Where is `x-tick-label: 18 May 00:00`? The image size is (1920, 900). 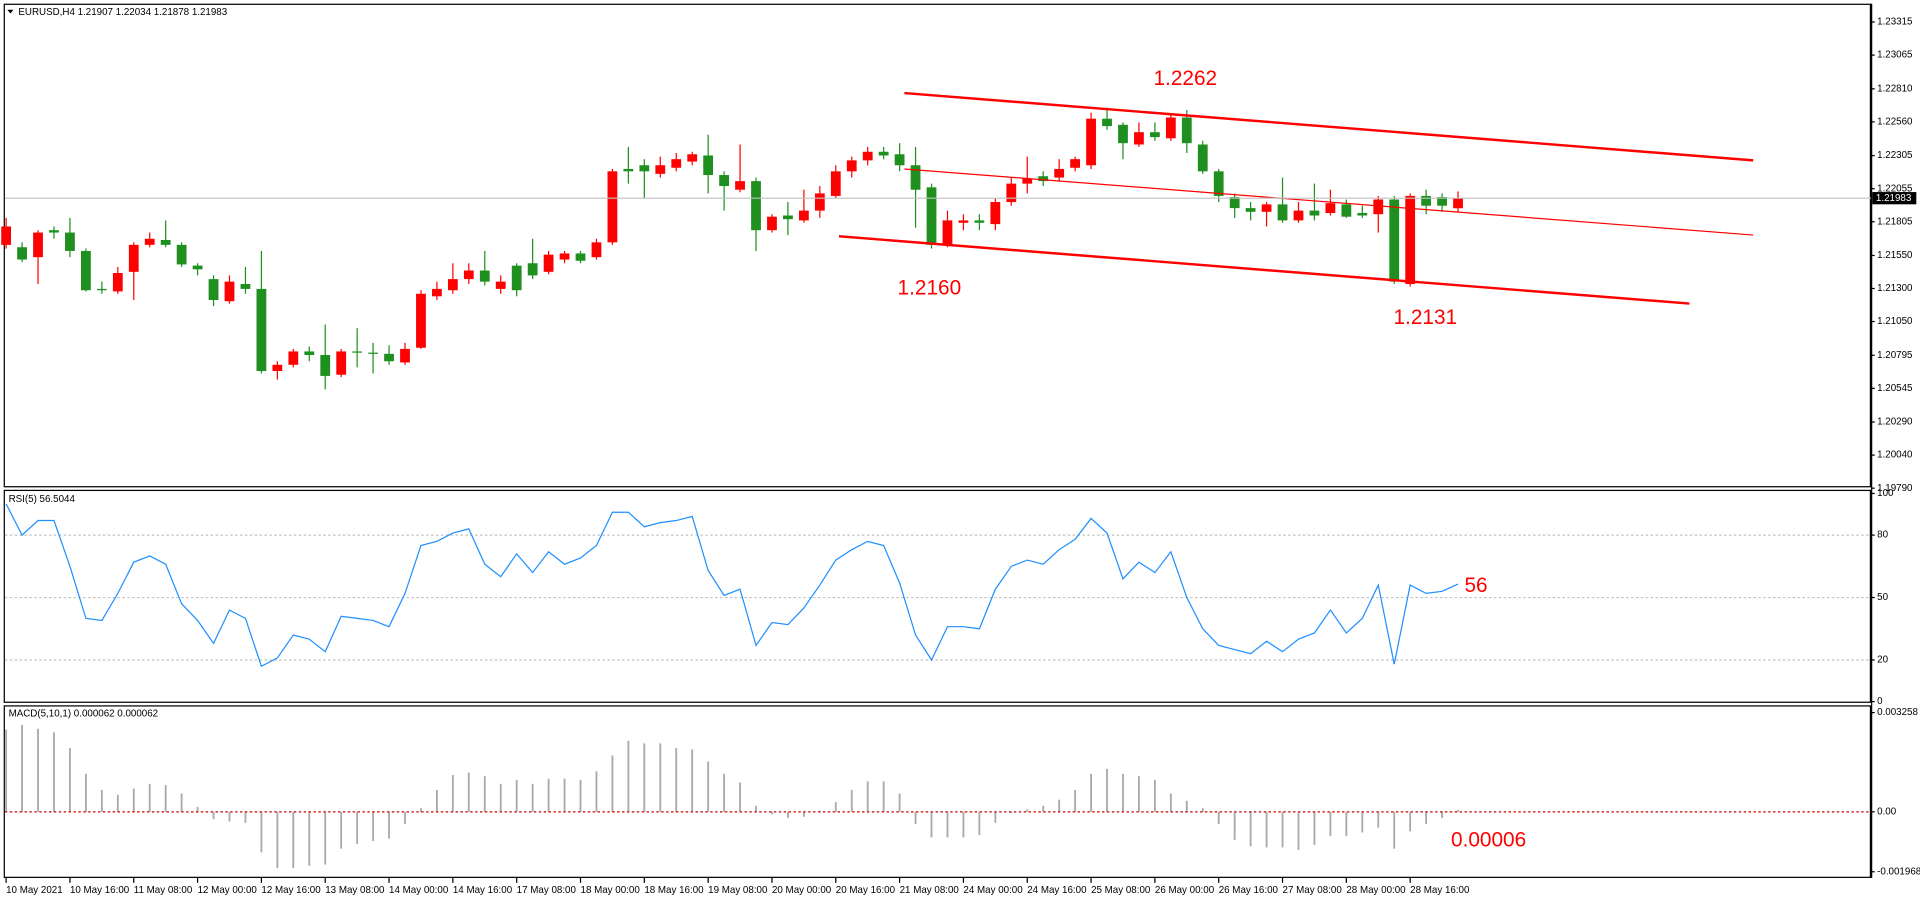 x-tick-label: 18 May 00:00 is located at coordinates (611, 890).